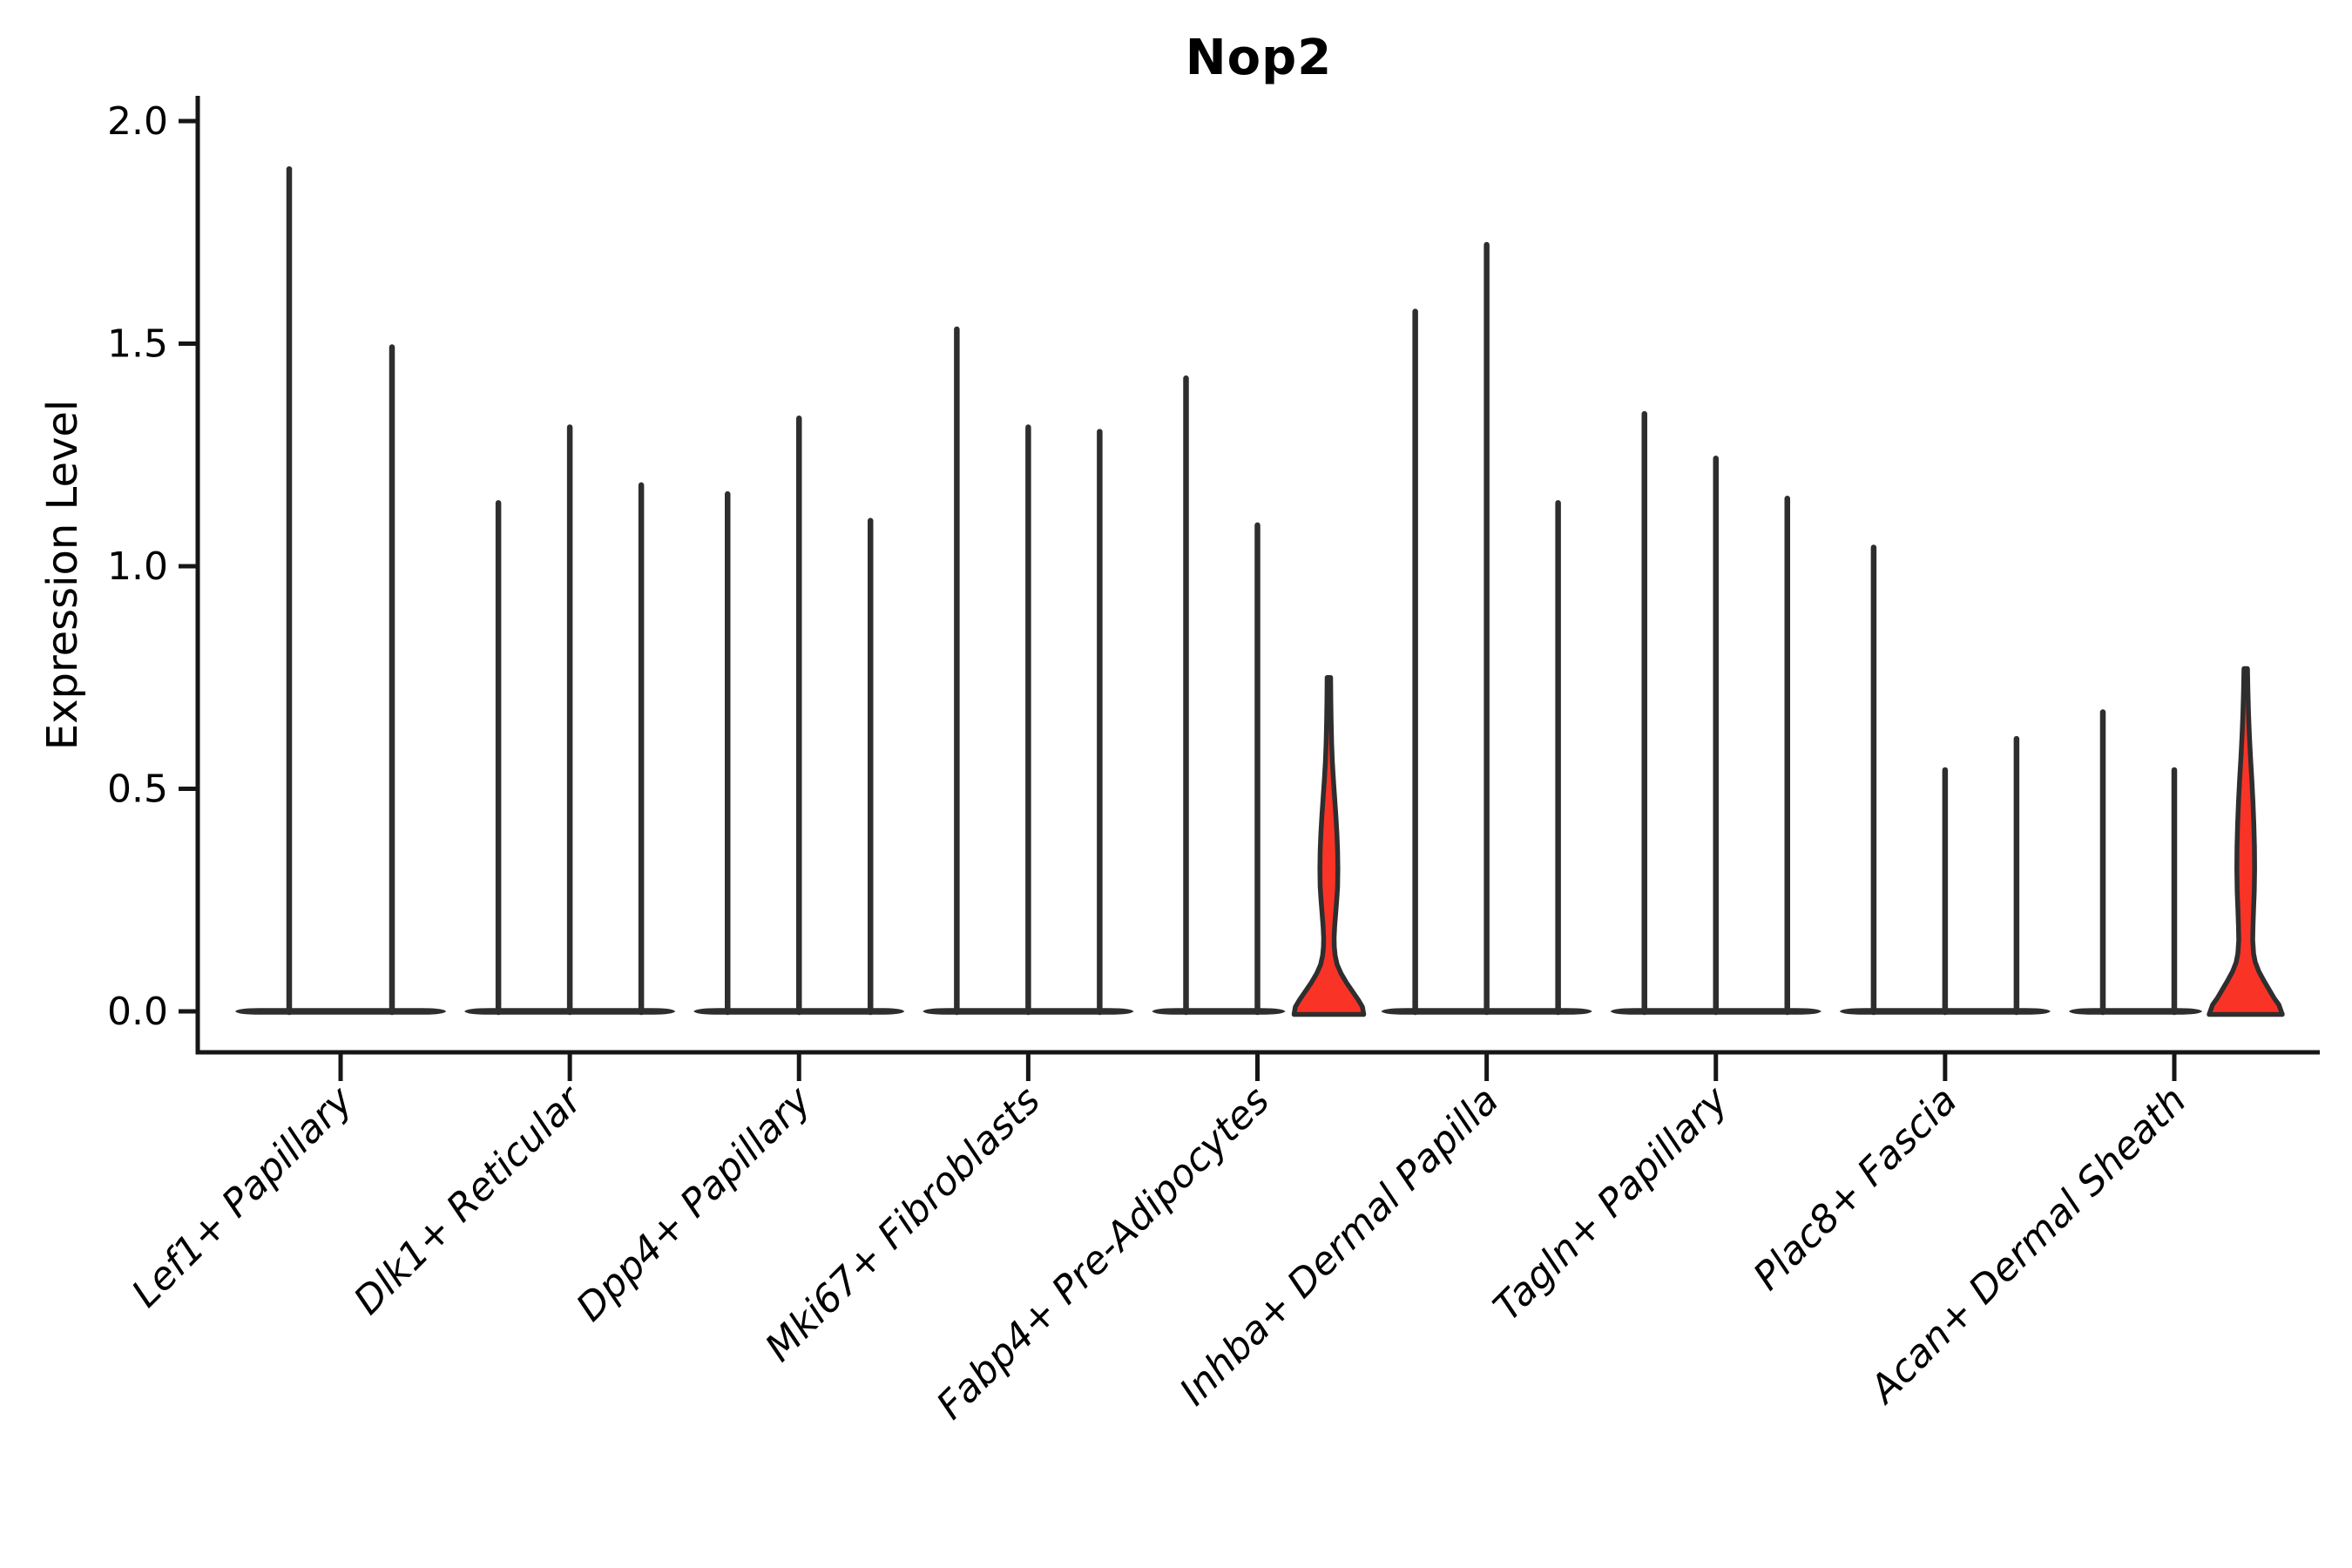 This screenshot has height=1568, width=2352. What do you see at coordinates (243, 1197) in the screenshot?
I see `x-tick-label: Lef1+ Papillary` at bounding box center [243, 1197].